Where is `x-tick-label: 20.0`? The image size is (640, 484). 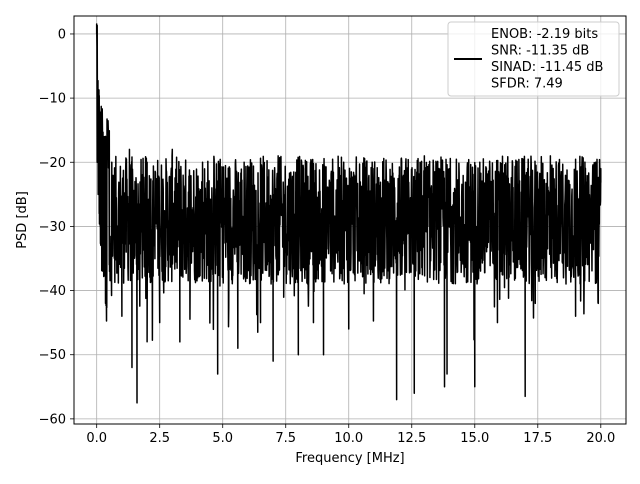 x-tick-label: 20.0 is located at coordinates (600, 438).